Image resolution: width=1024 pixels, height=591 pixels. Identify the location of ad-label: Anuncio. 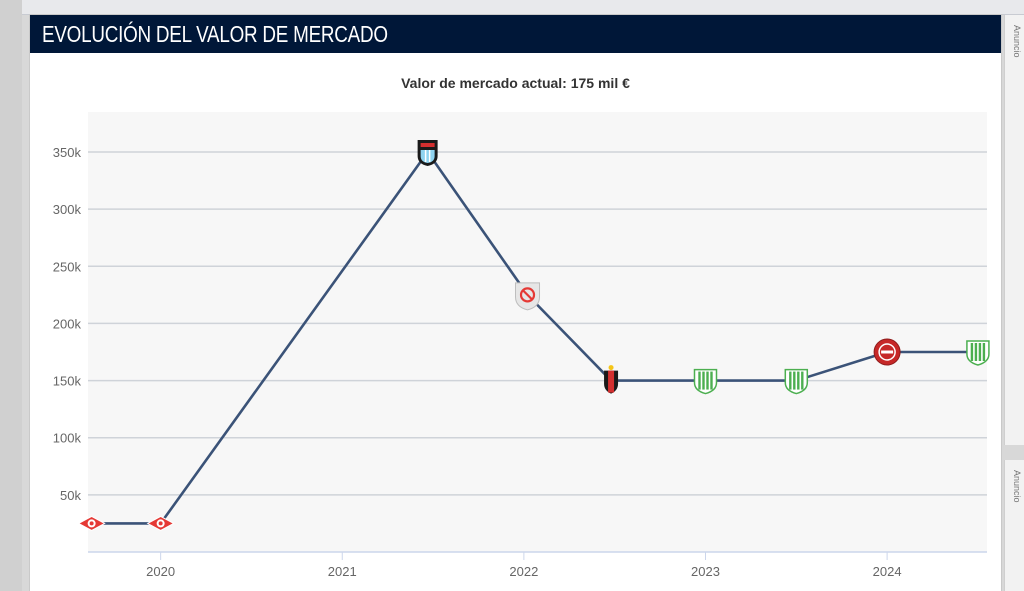
(1017, 41).